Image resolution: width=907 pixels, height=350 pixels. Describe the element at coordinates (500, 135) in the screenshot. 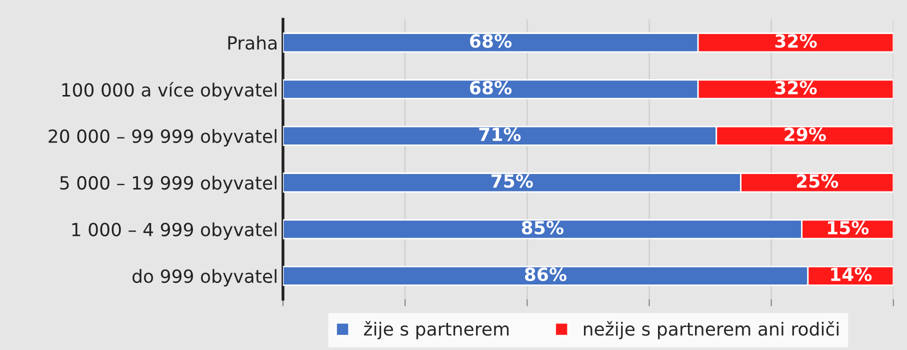

I see `data-label: 71%` at that location.